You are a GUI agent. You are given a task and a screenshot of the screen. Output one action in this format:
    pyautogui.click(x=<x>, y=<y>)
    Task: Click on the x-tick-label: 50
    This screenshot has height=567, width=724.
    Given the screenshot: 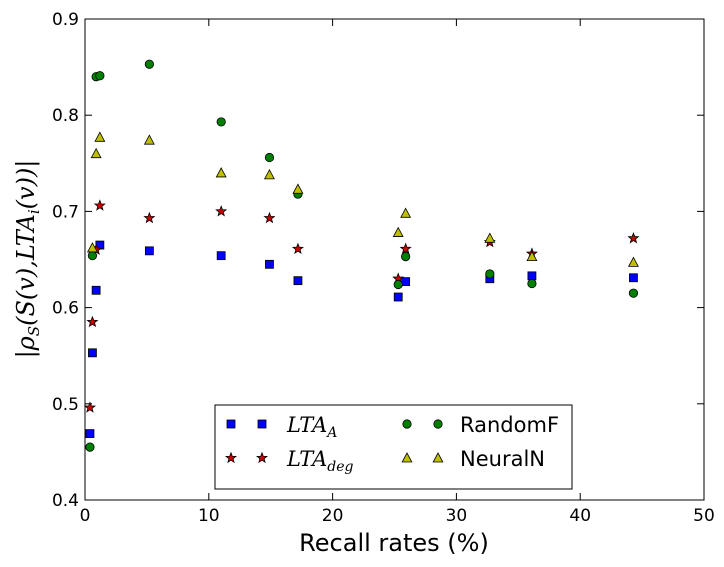 What is the action you would take?
    pyautogui.click(x=704, y=516)
    